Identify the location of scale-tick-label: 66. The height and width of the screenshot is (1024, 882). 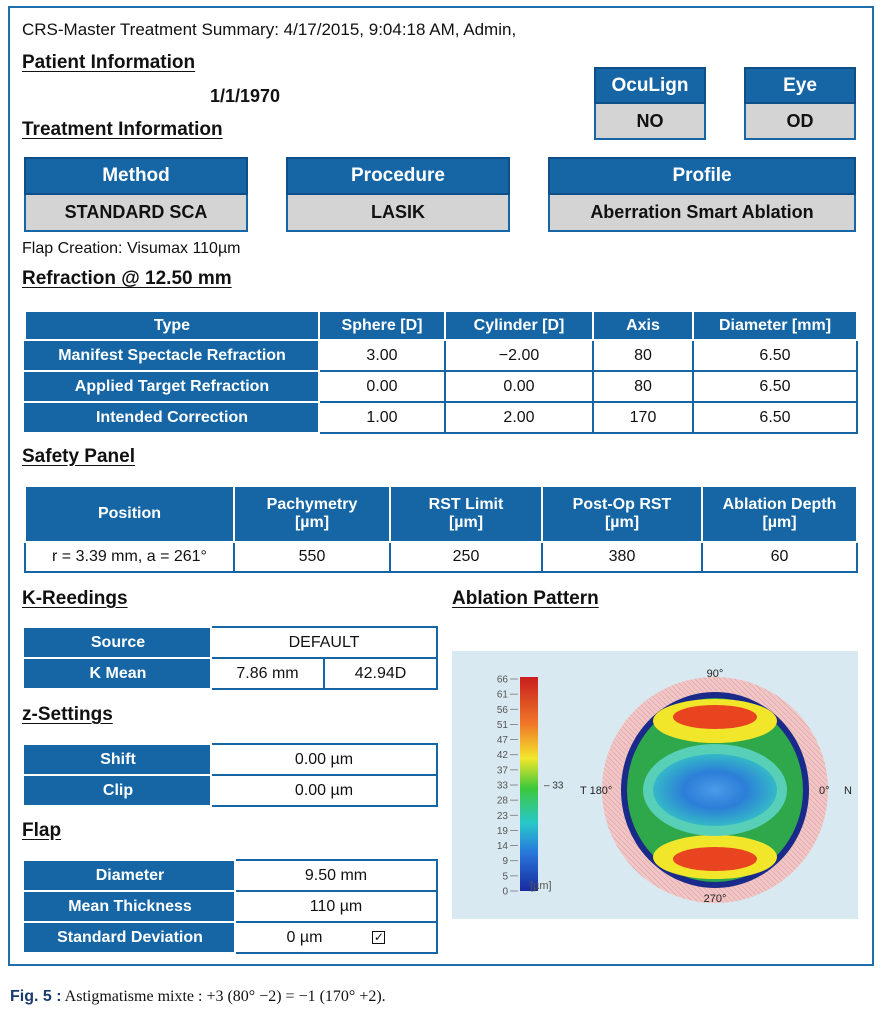
(503, 680).